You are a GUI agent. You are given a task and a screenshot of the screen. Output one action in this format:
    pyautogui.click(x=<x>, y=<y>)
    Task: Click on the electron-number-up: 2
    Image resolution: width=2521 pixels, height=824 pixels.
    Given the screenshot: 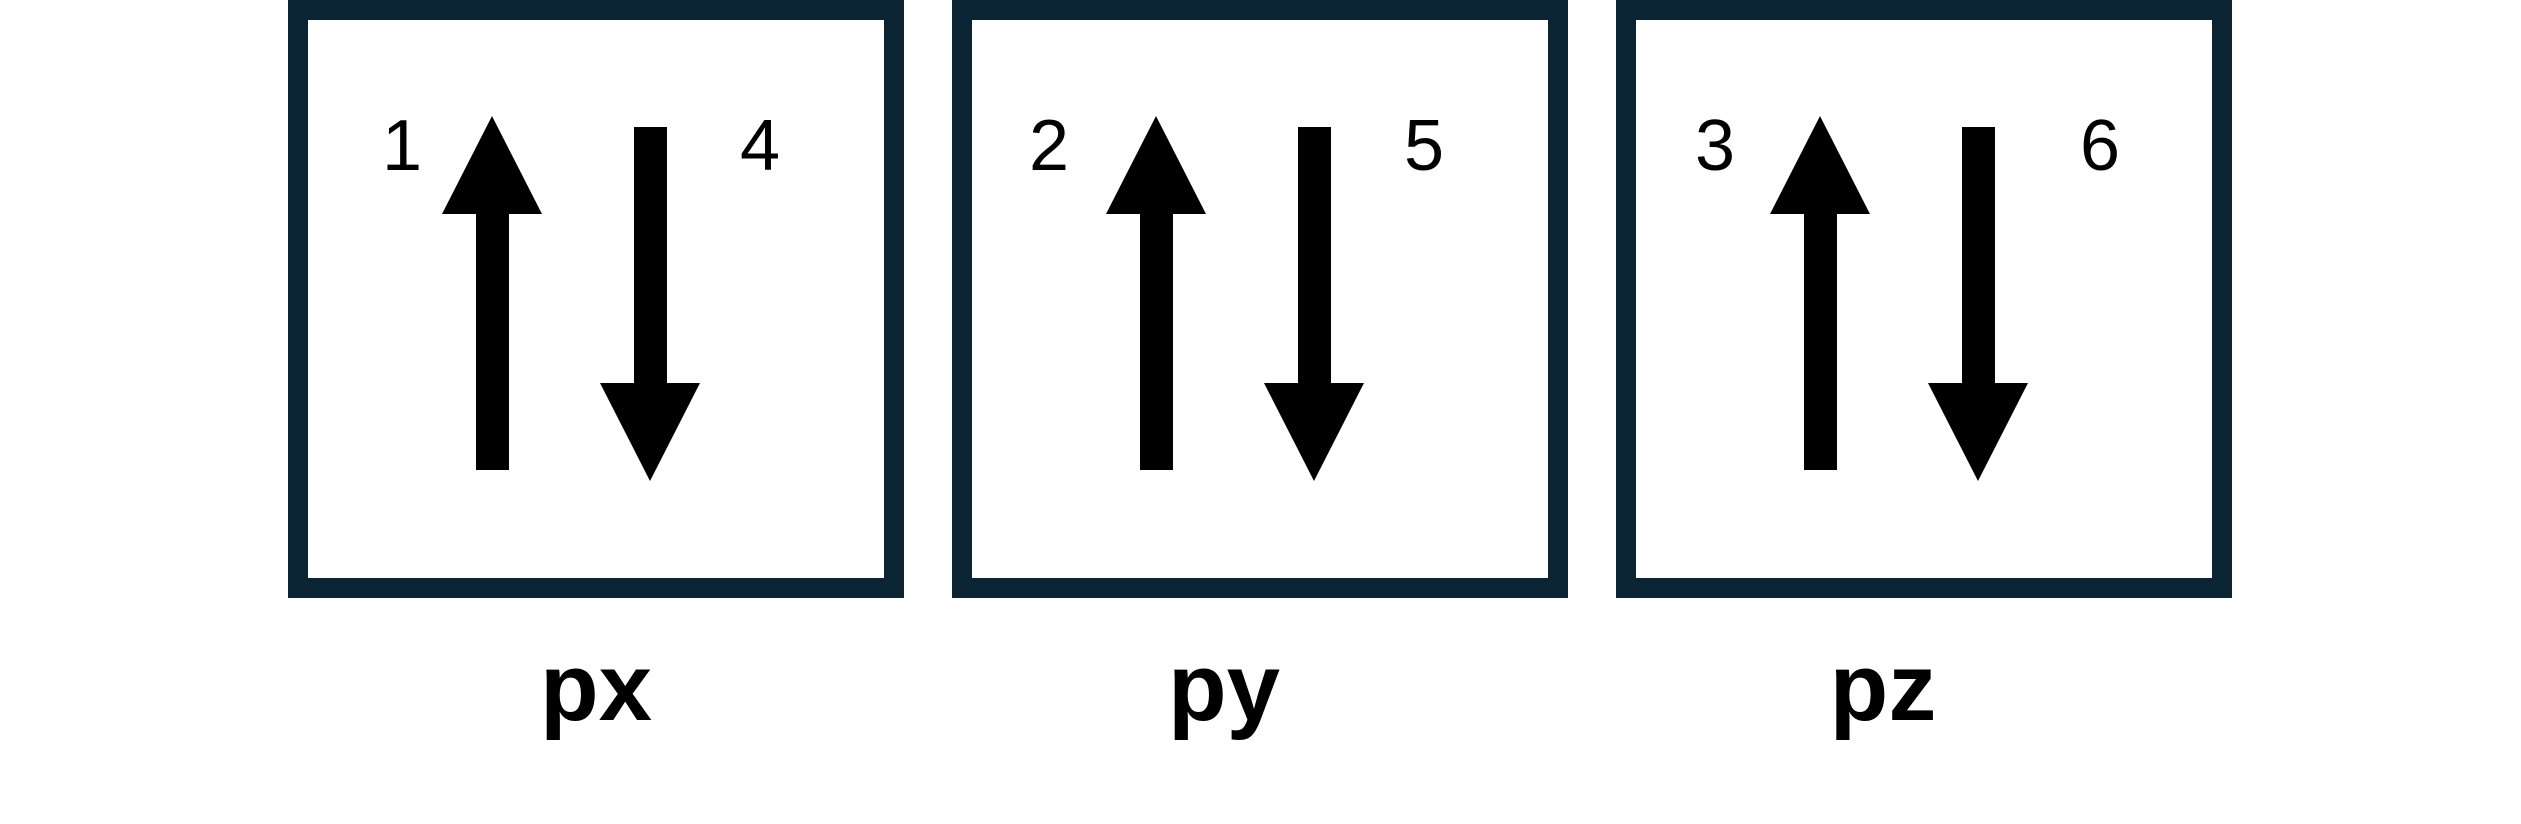 What is the action you would take?
    pyautogui.click(x=1049, y=146)
    